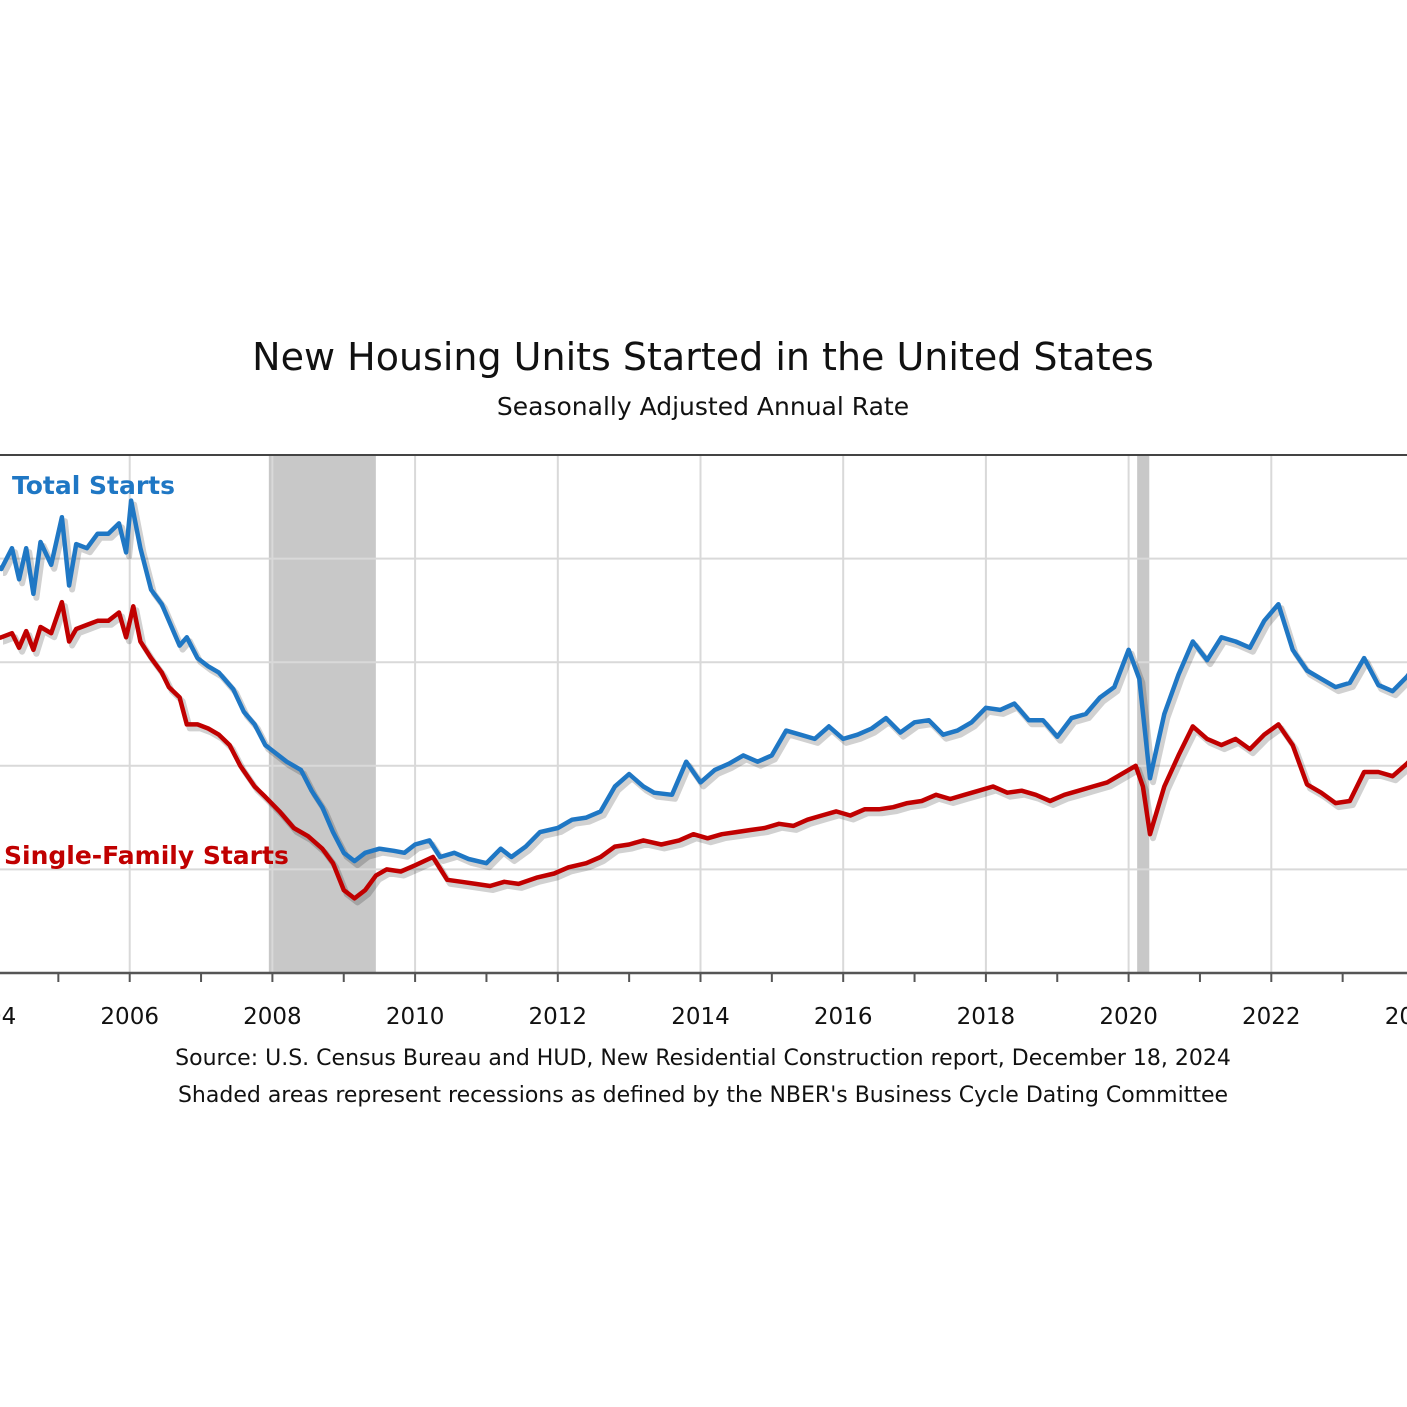 This screenshot has height=1407, width=1407. Describe the element at coordinates (1396, 1017) in the screenshot. I see `x-tick-label-2024: 2024` at that location.